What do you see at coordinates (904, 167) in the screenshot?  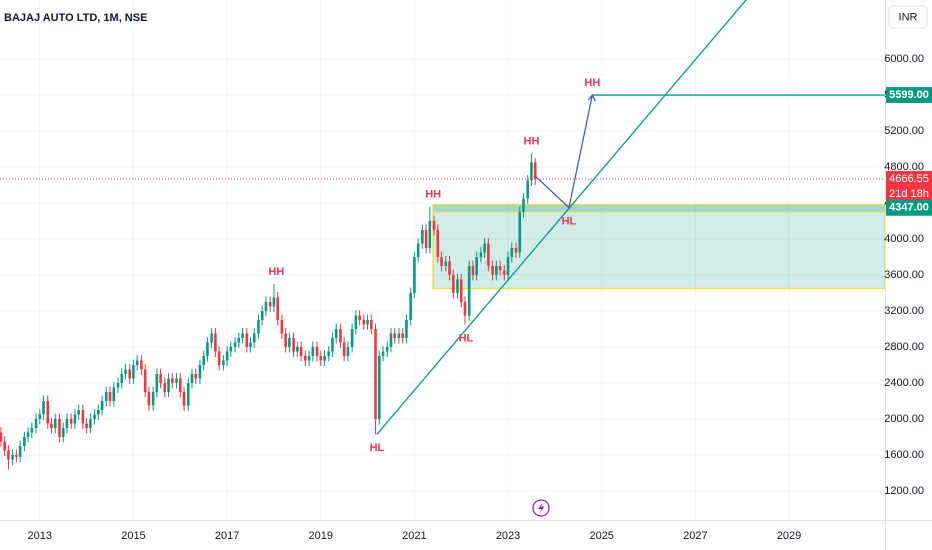 I see `y-tick-label: 4800.00` at bounding box center [904, 167].